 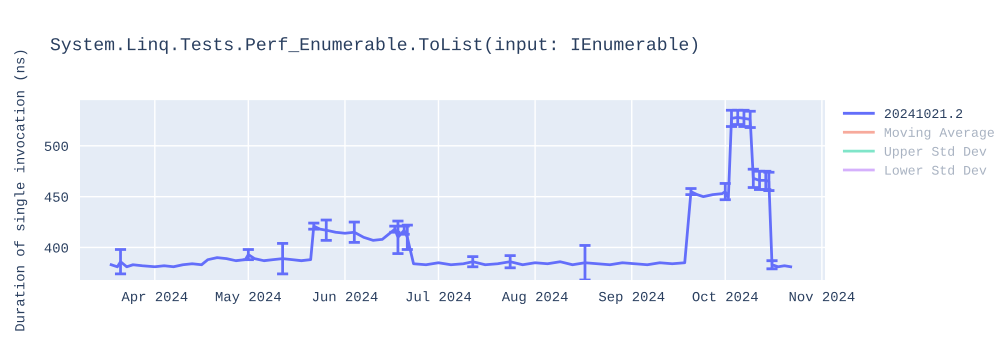 I want to click on x-tick-label: Apr 2024, so click(x=154, y=298).